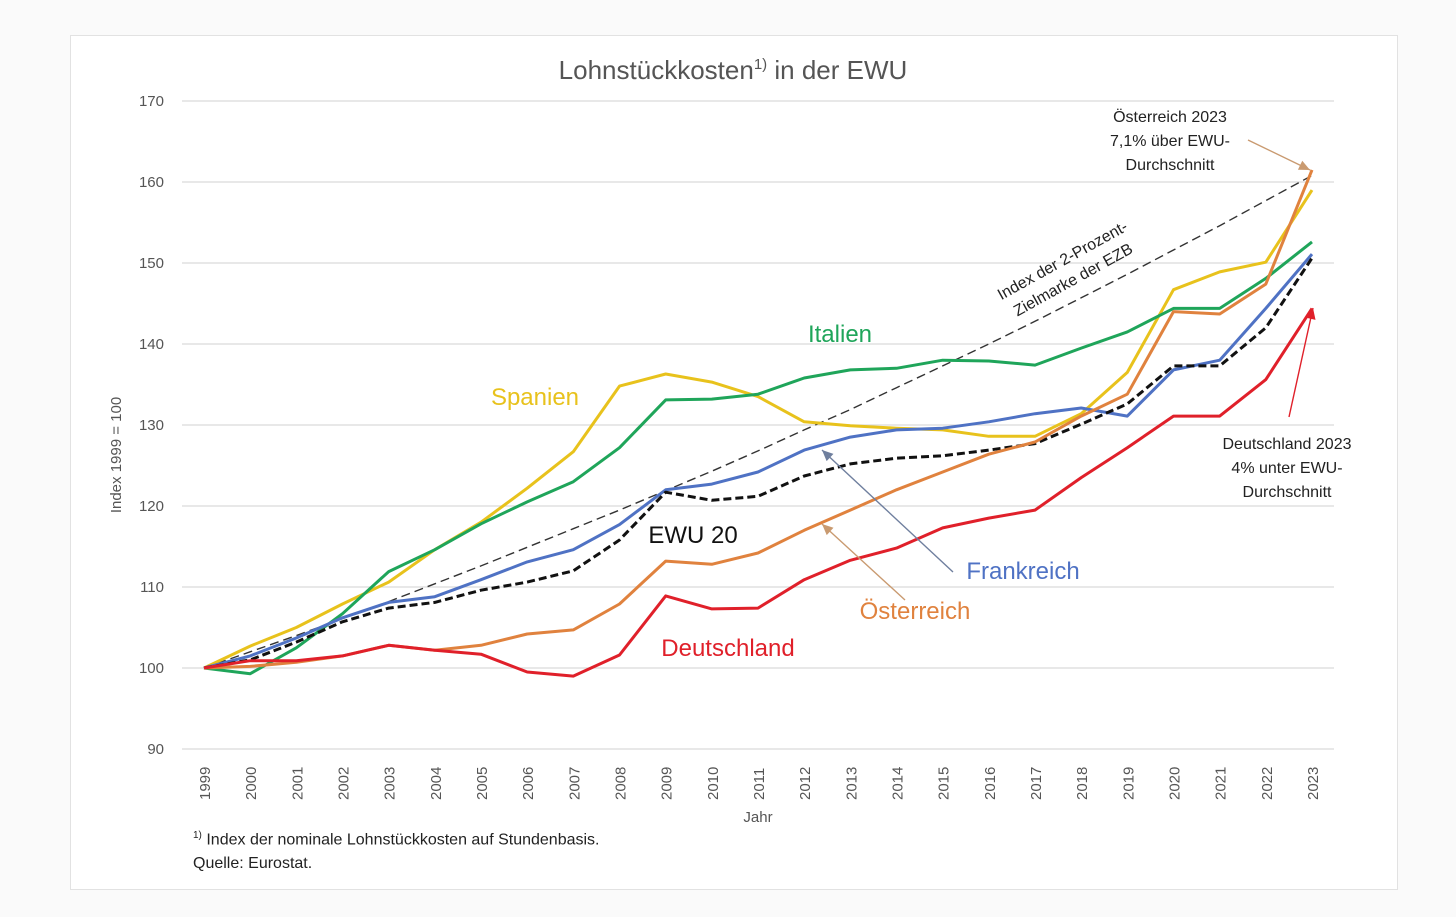  Describe the element at coordinates (727, 648) in the screenshot. I see `series-label: Deutschland` at that location.